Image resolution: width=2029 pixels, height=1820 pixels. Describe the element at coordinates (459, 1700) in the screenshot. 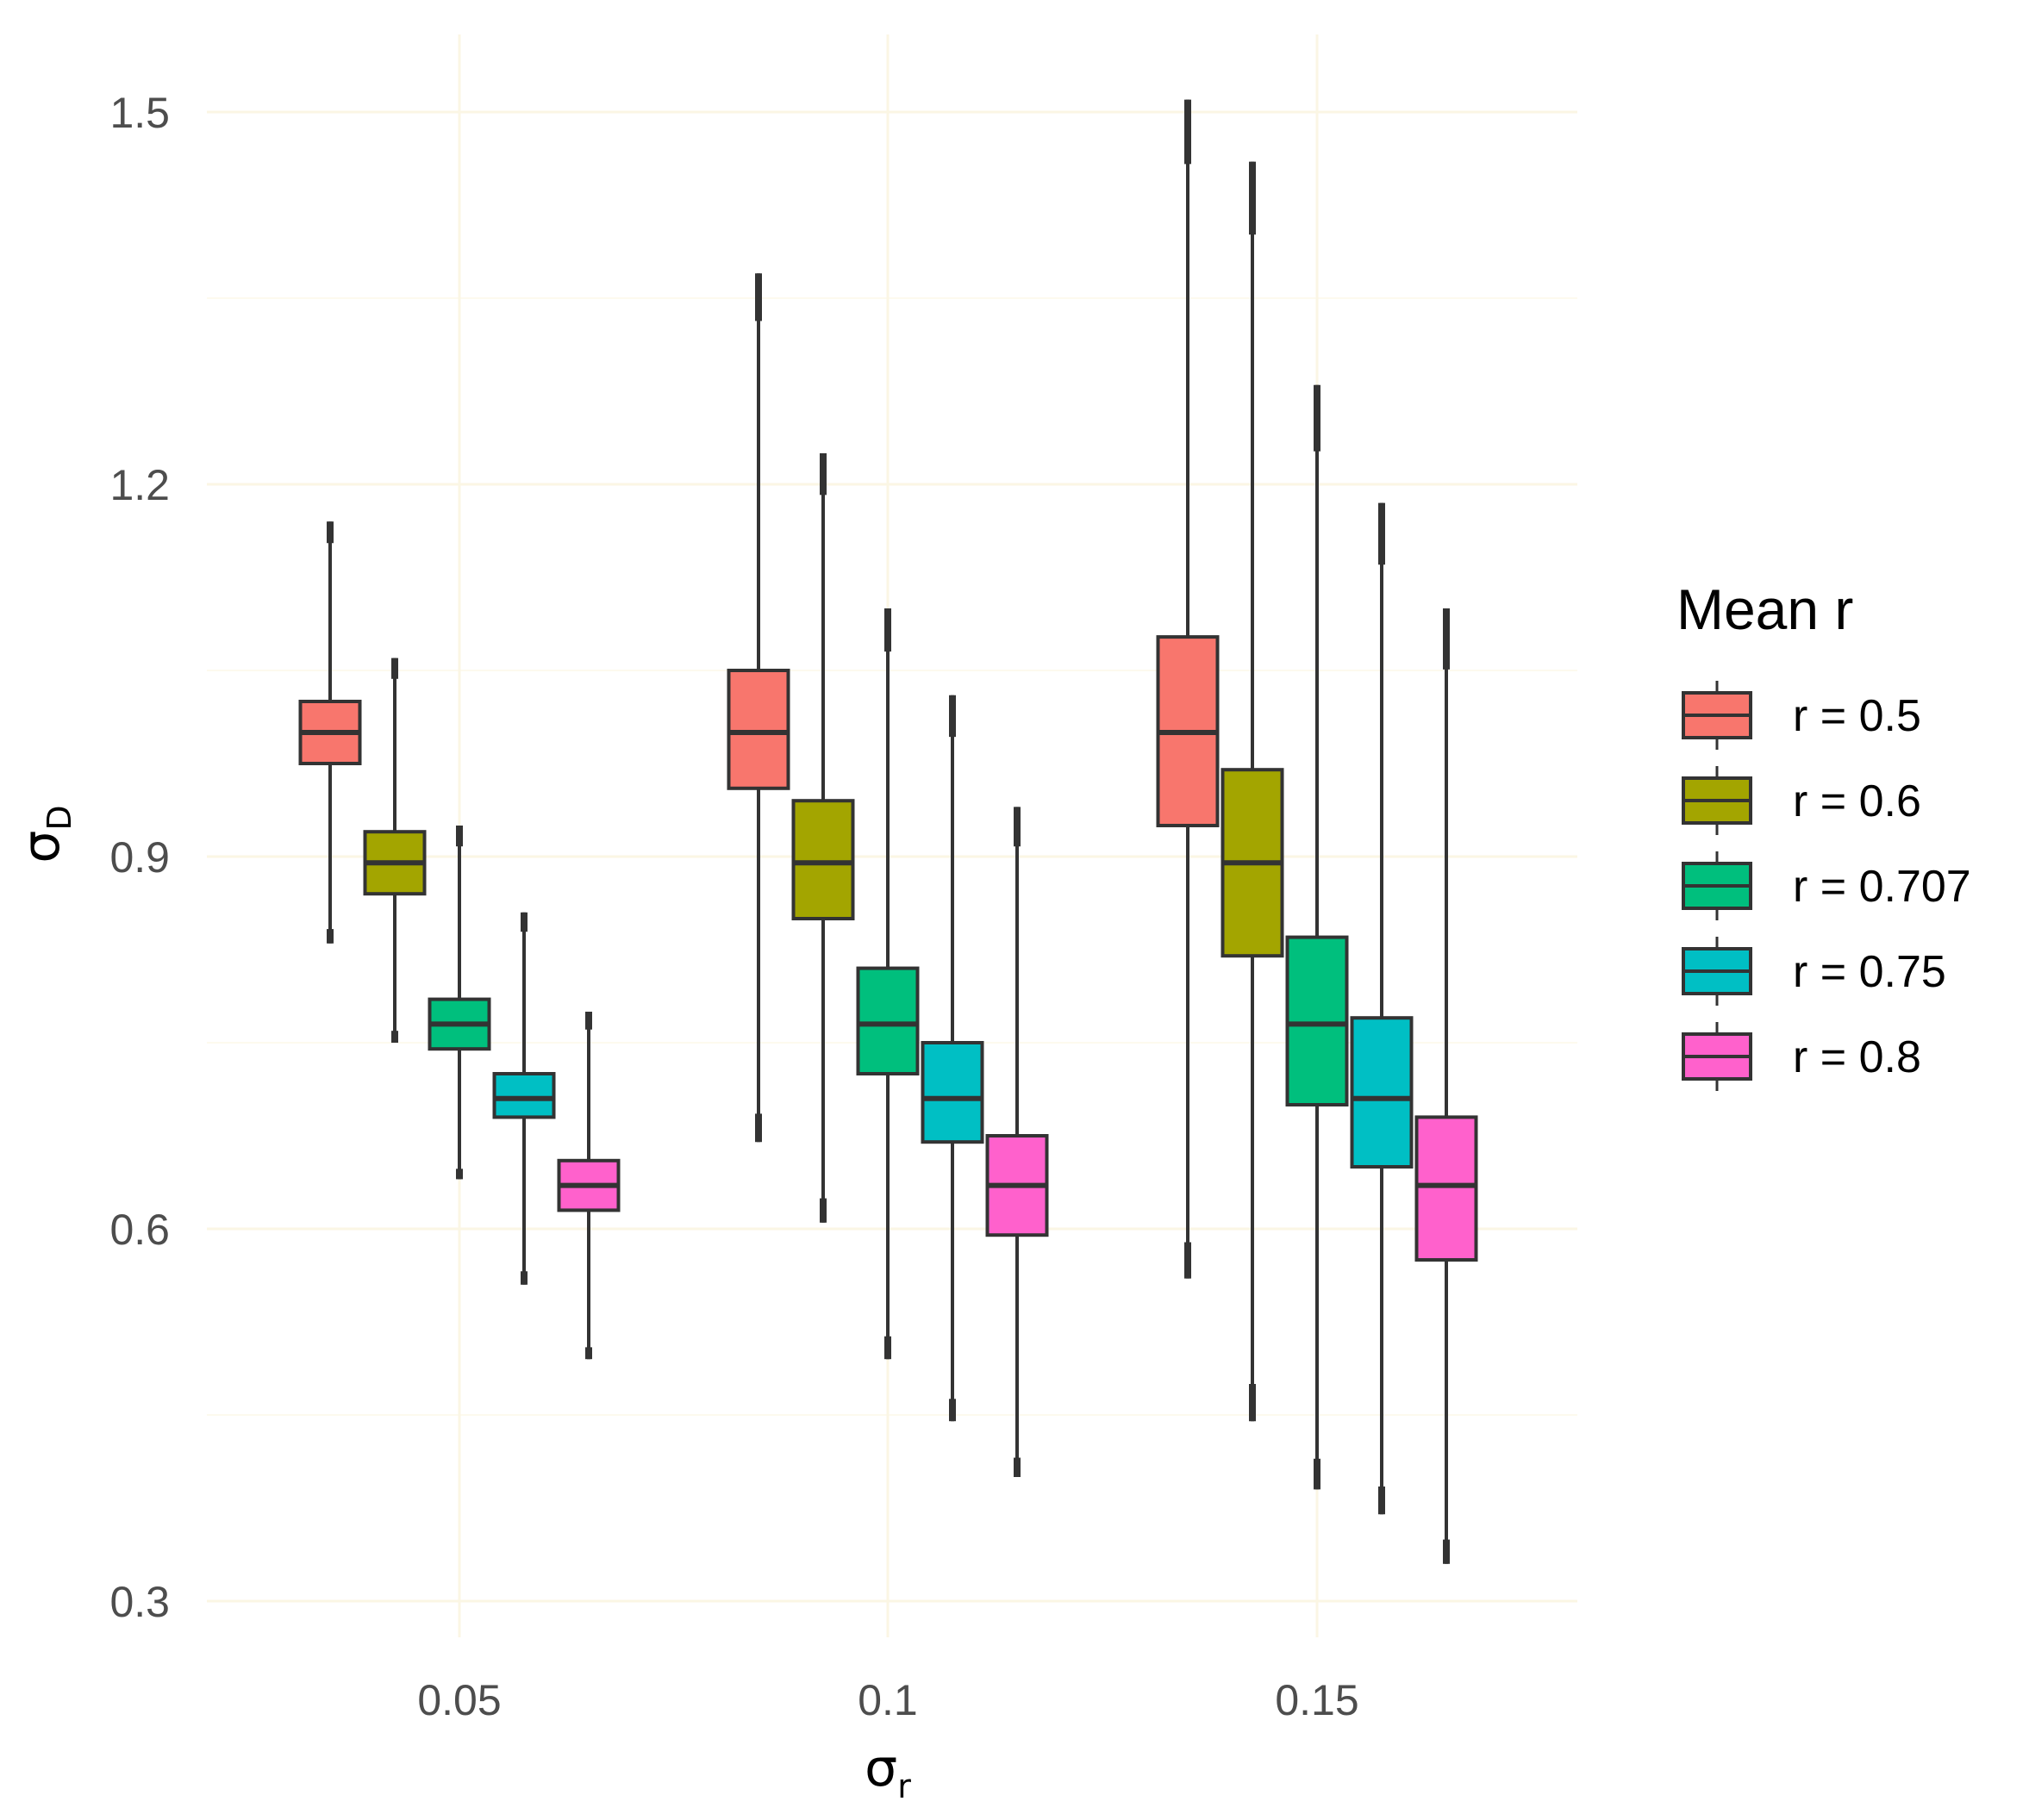

I see `x-tick-label: 0.05` at that location.